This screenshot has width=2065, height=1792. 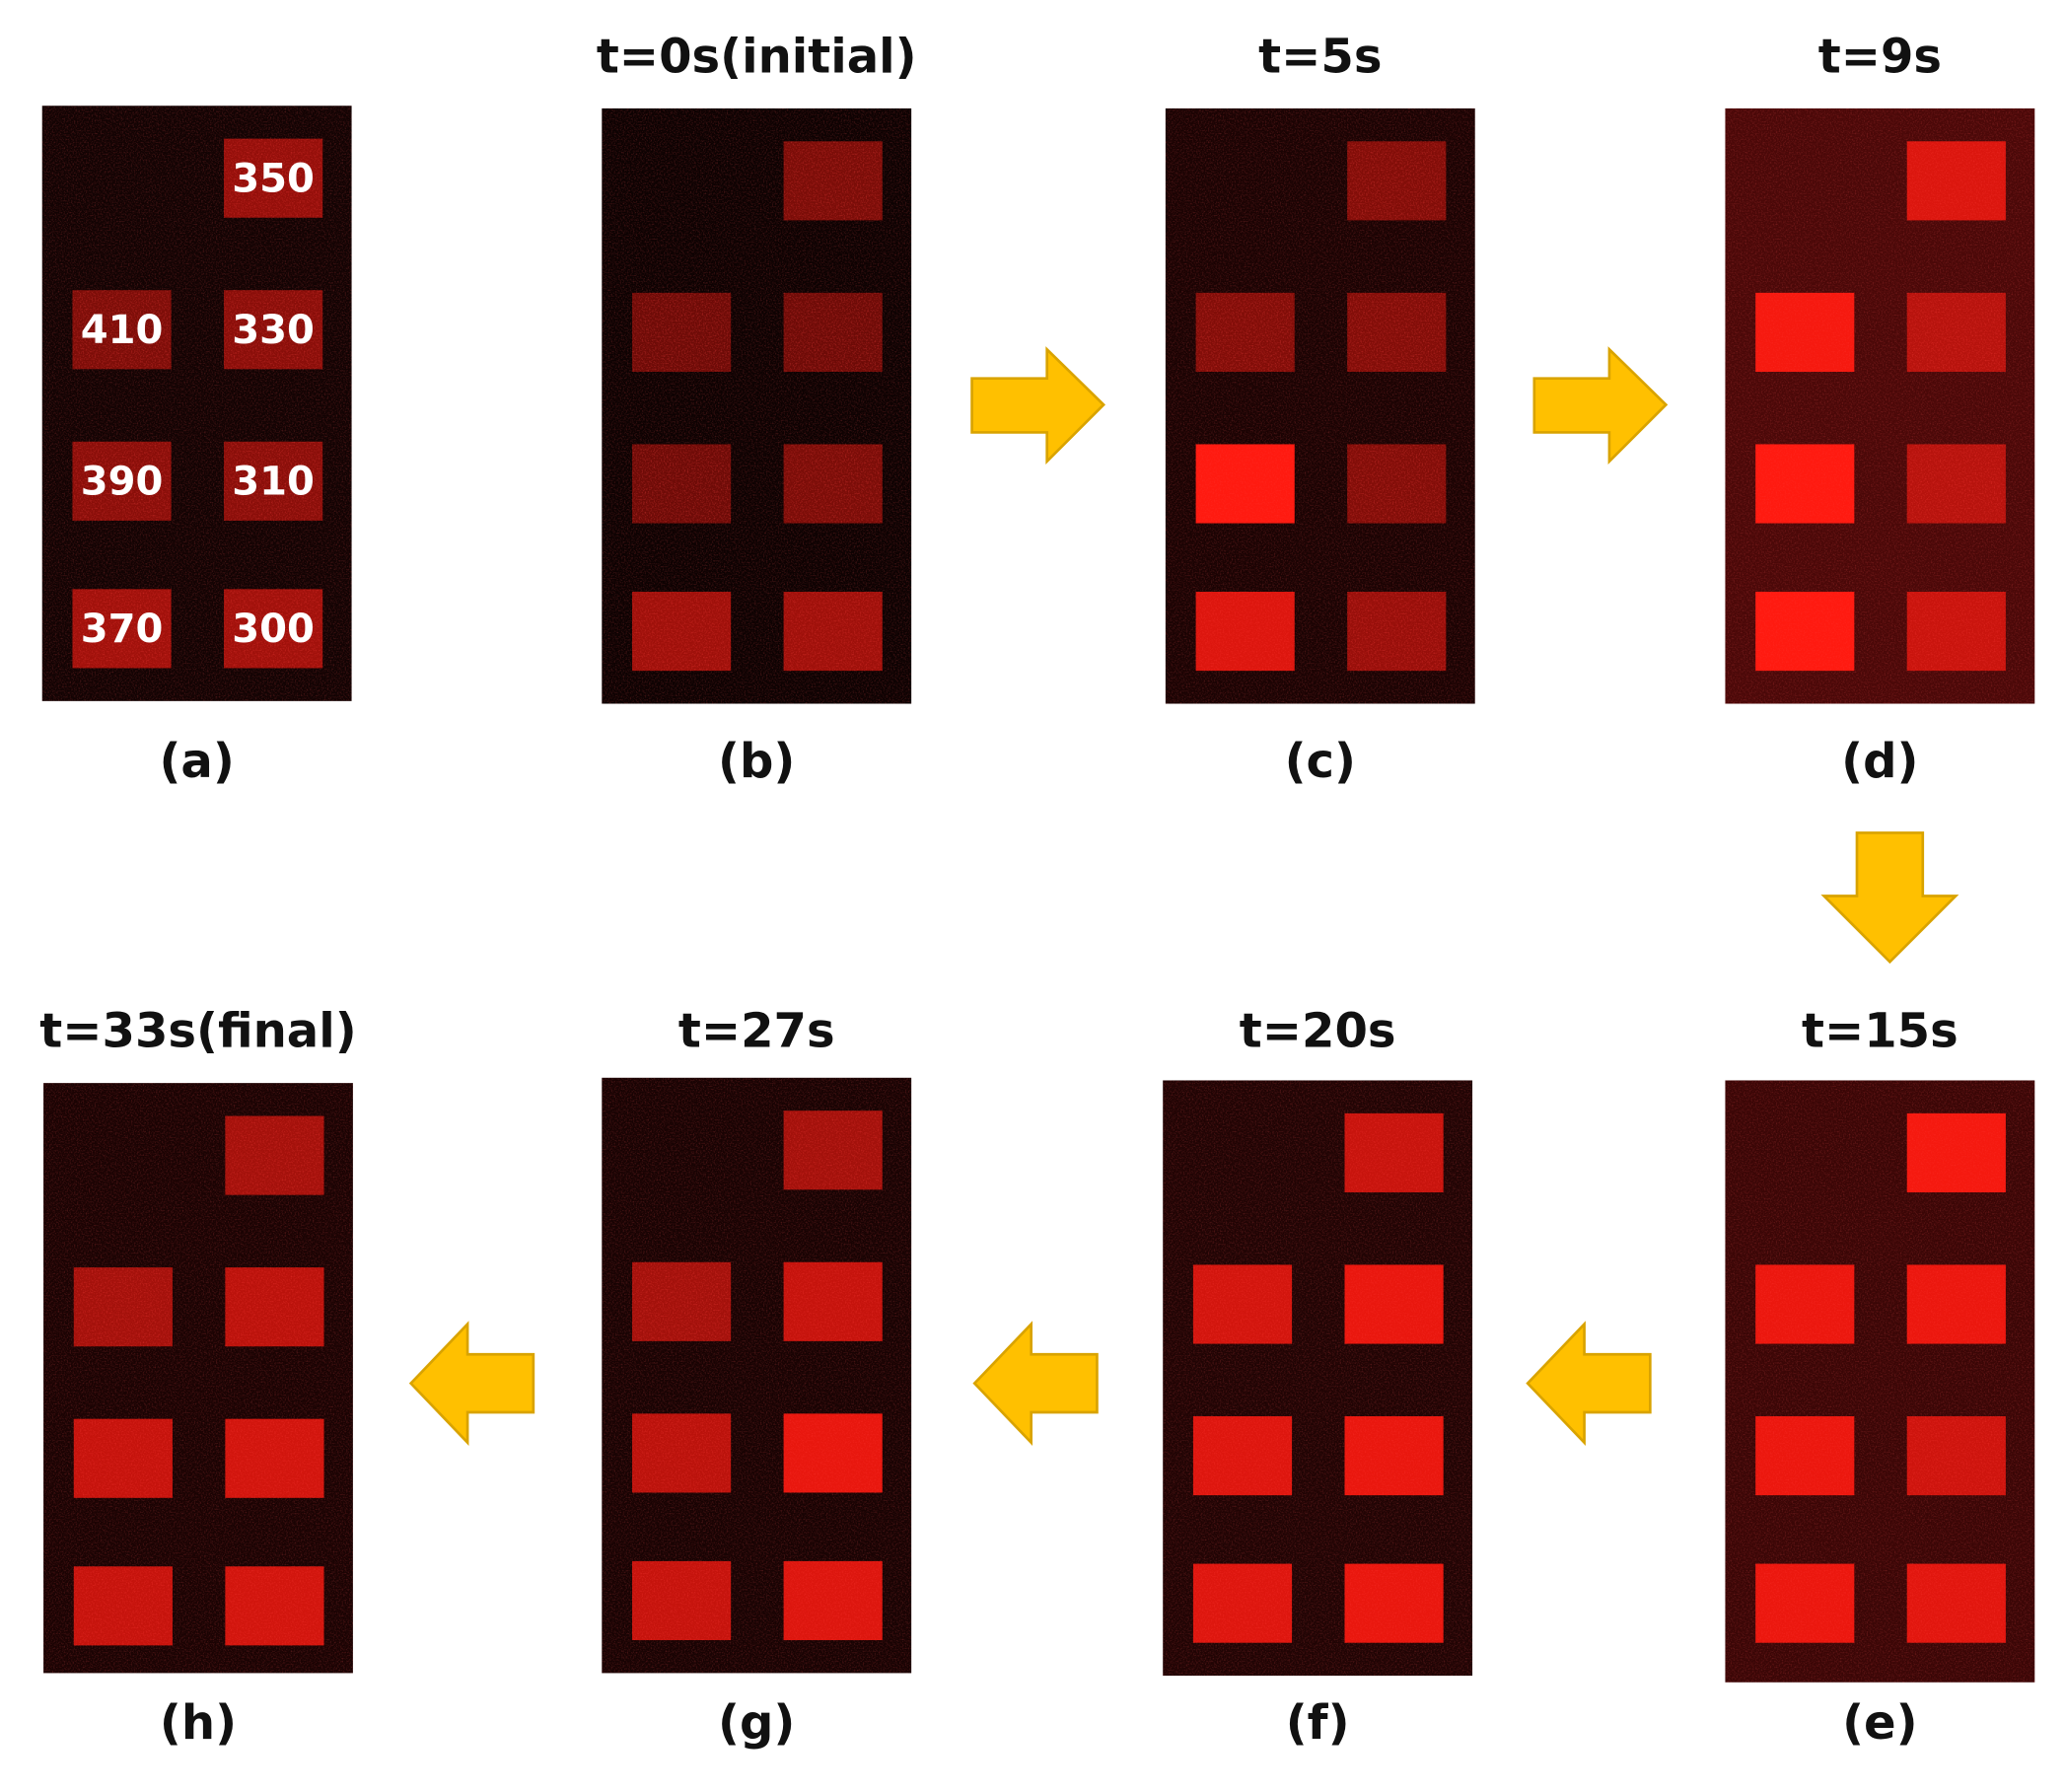 What do you see at coordinates (756, 1723) in the screenshot?
I see `panel-label: (g)` at bounding box center [756, 1723].